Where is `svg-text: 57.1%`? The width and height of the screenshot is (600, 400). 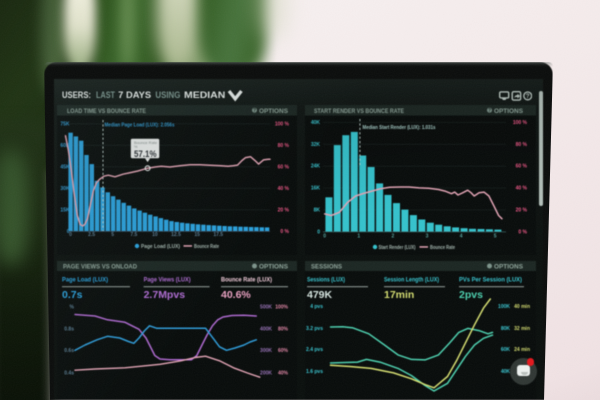
svg-text: 57.1% is located at coordinates (145, 153).